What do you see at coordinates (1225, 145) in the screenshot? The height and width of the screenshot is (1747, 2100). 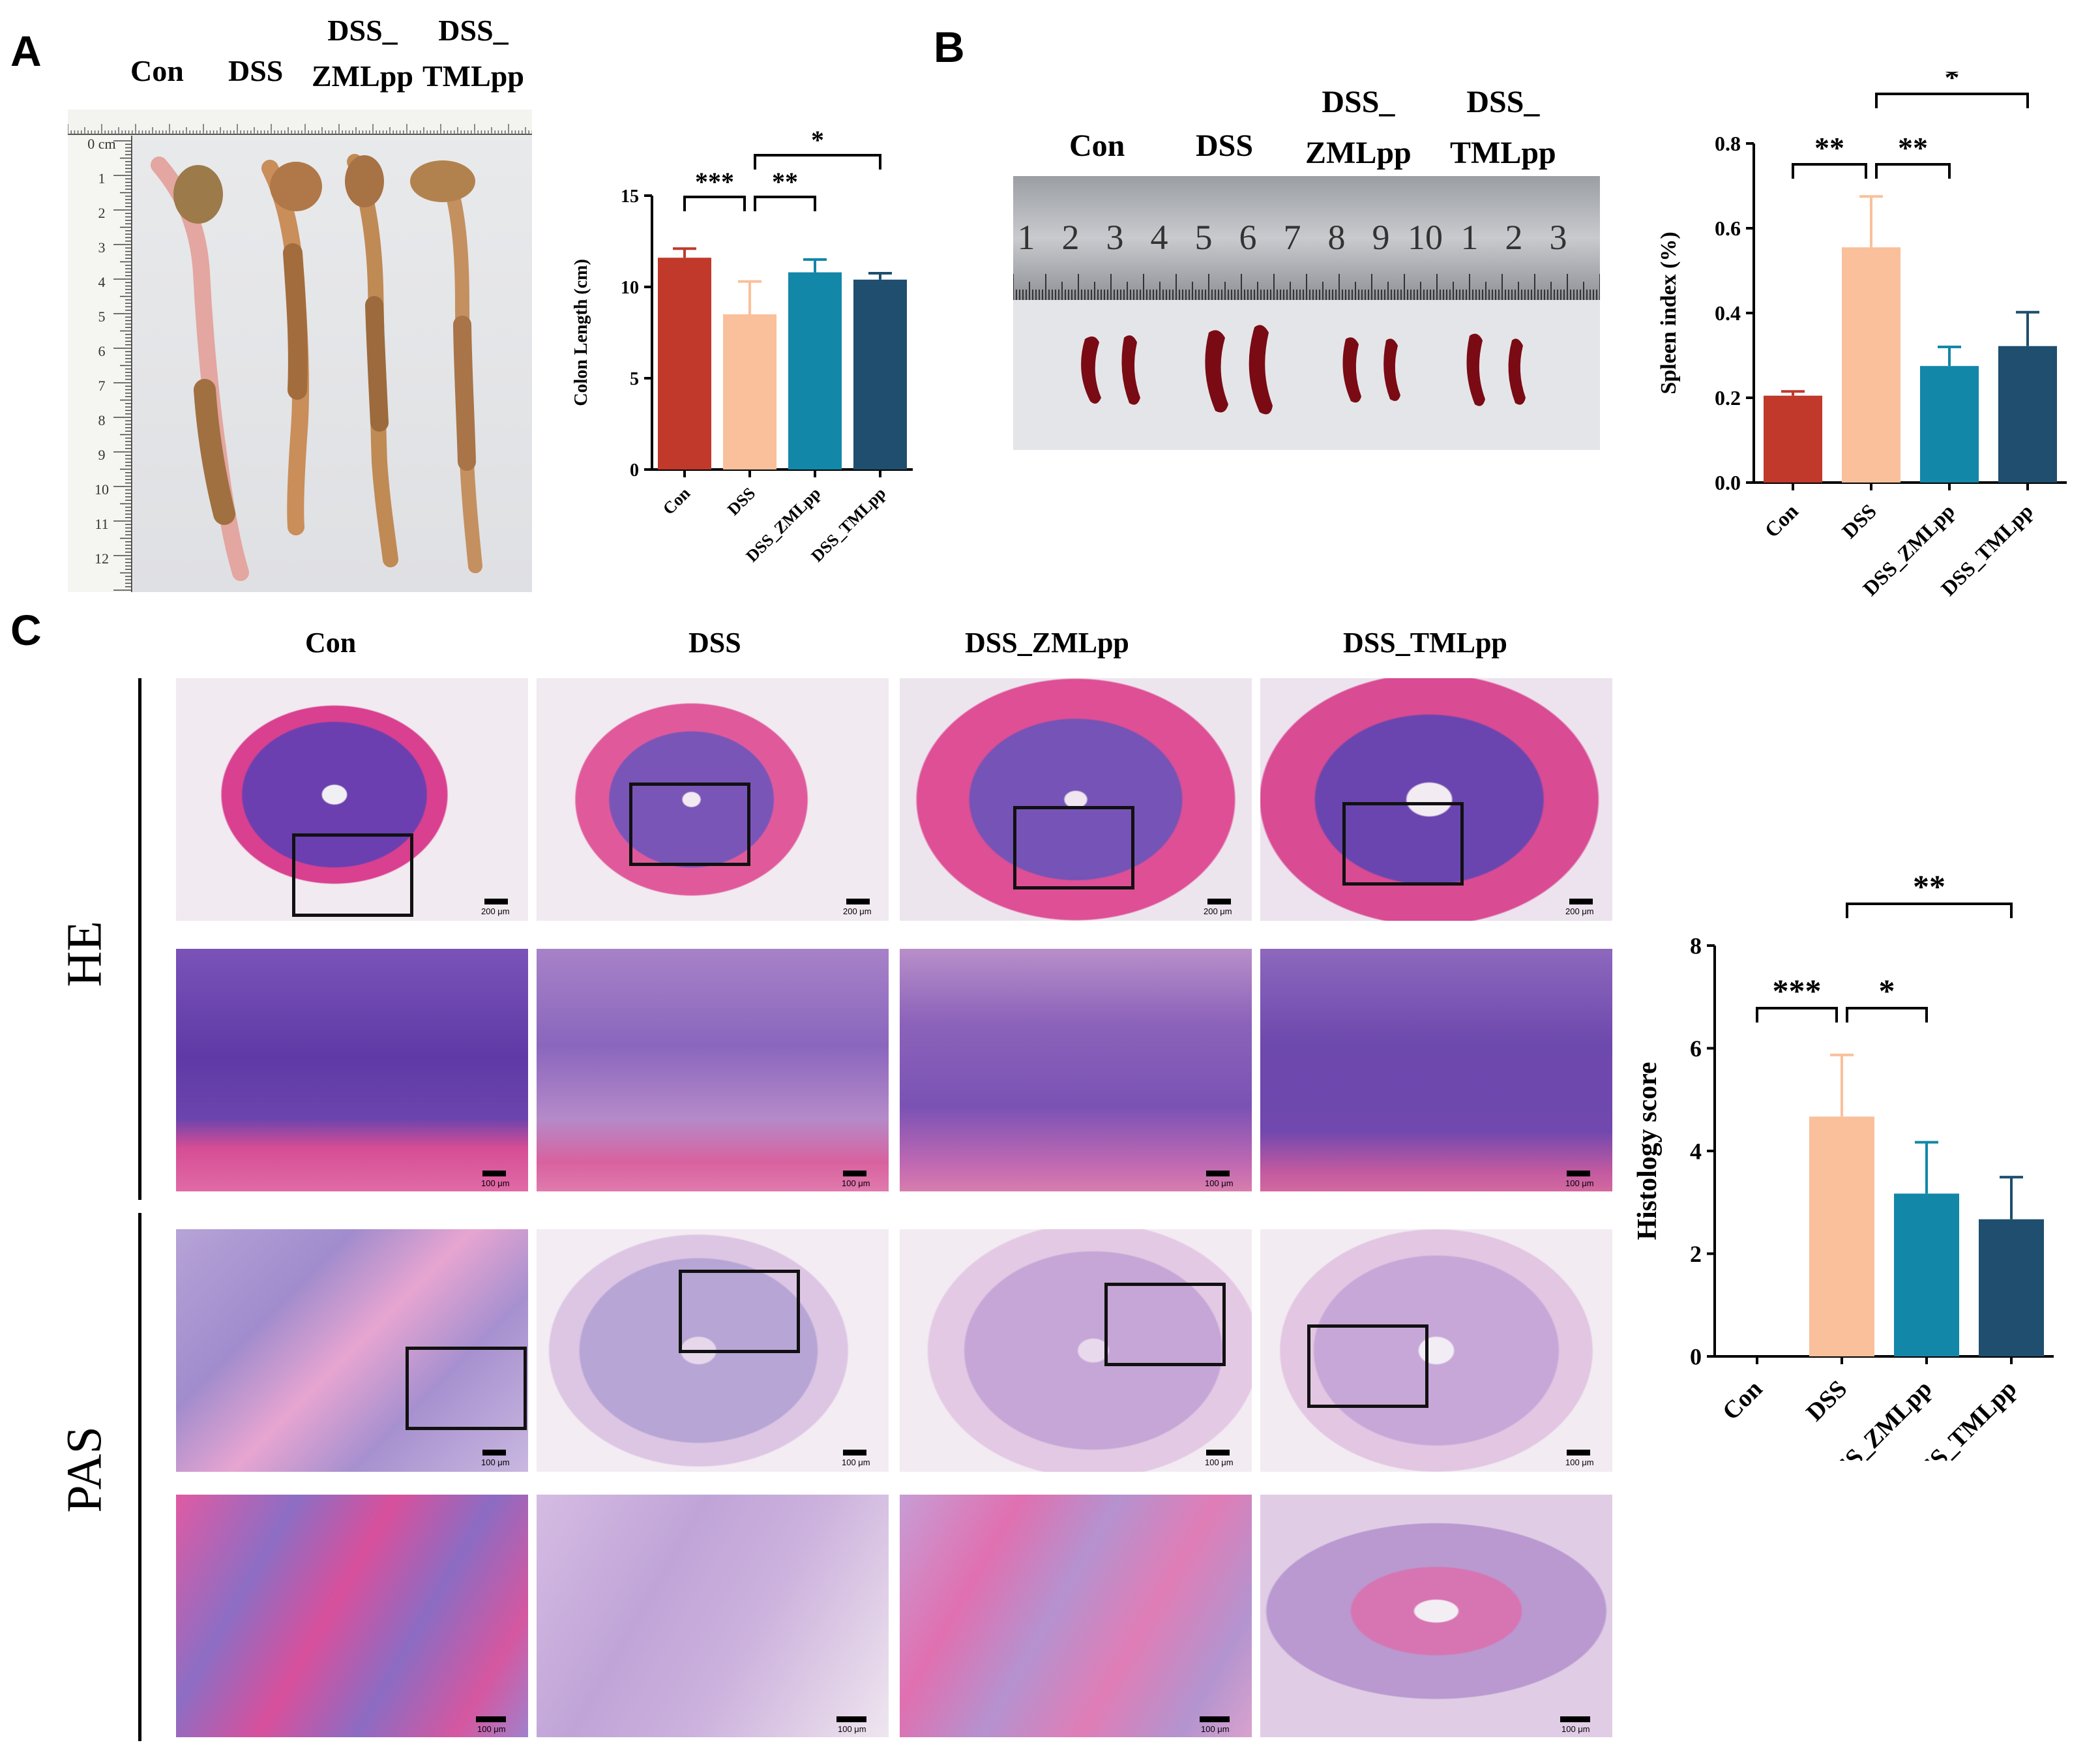 I see `panel-b-label-dss: DSS` at bounding box center [1225, 145].